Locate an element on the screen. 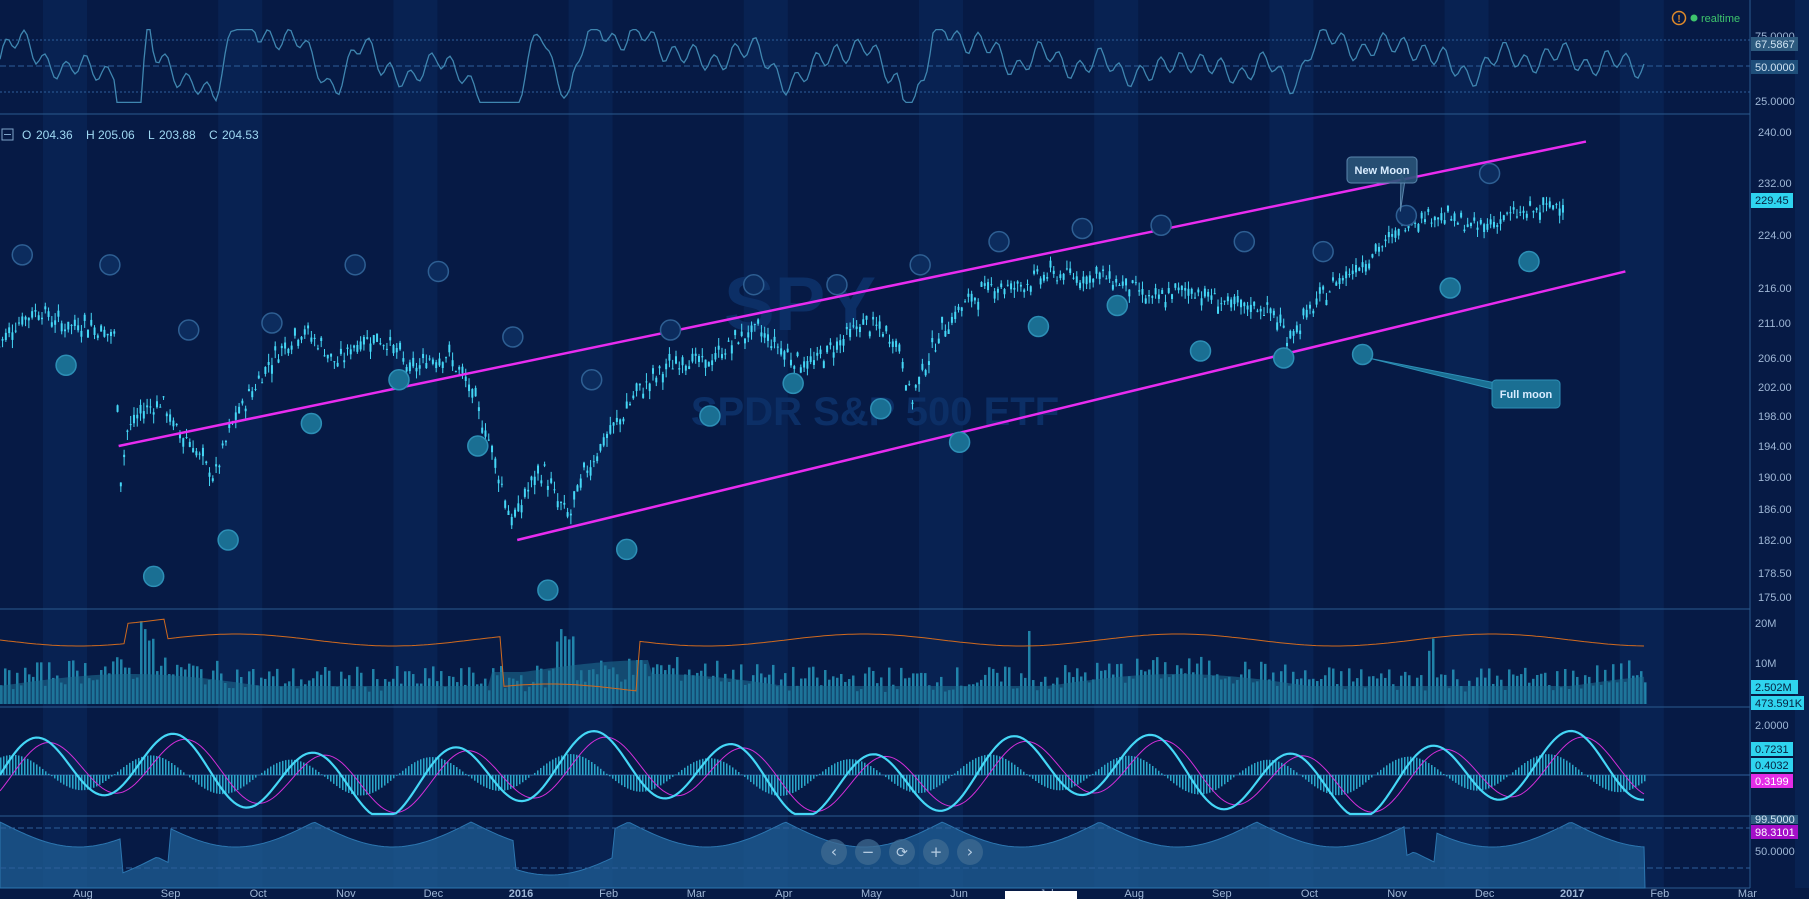  alert-icon is located at coordinates (1679, 18).